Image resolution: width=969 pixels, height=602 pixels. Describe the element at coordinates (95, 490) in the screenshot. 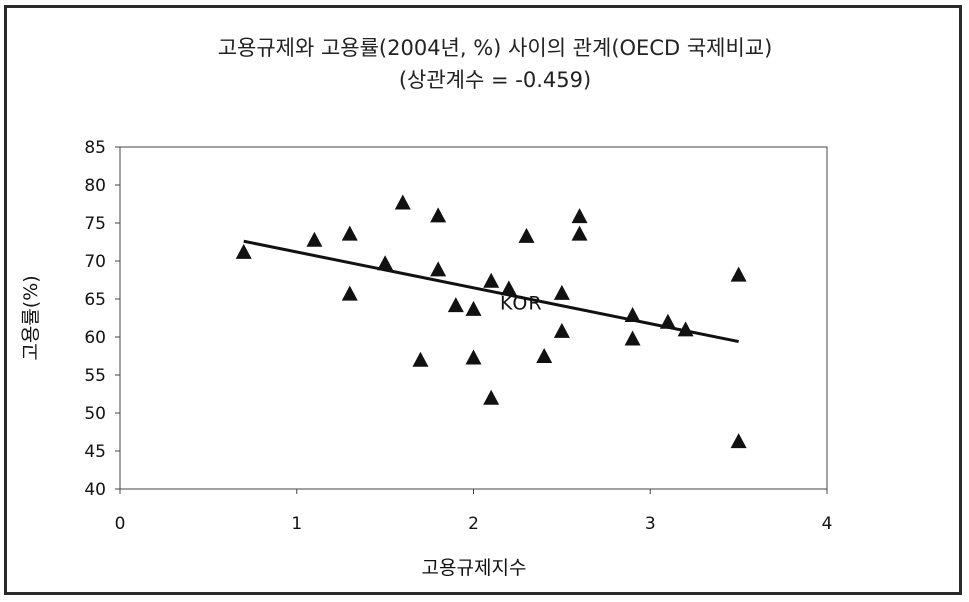

I see `y-tick-label: 40` at that location.